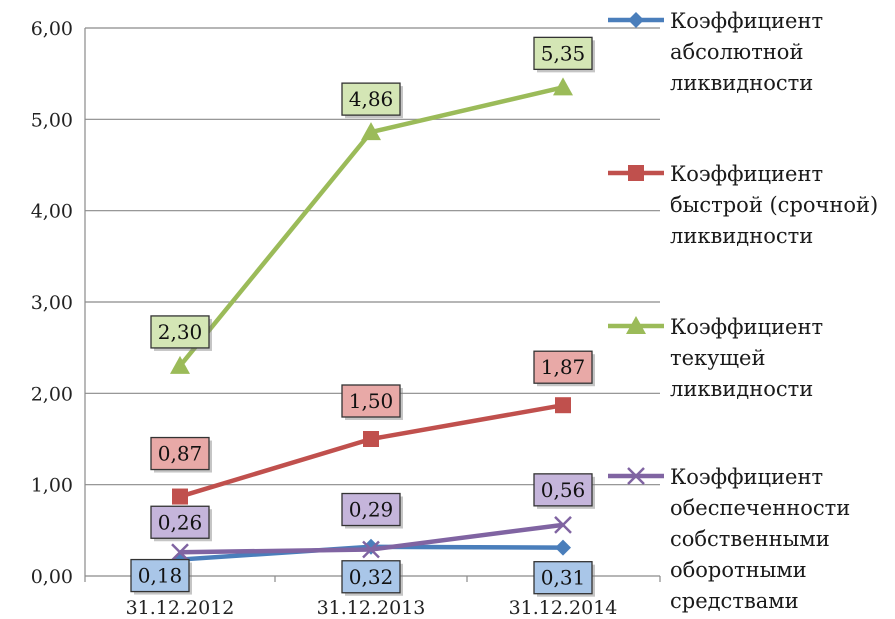  I want to click on data-label: 2,30, so click(181, 333).